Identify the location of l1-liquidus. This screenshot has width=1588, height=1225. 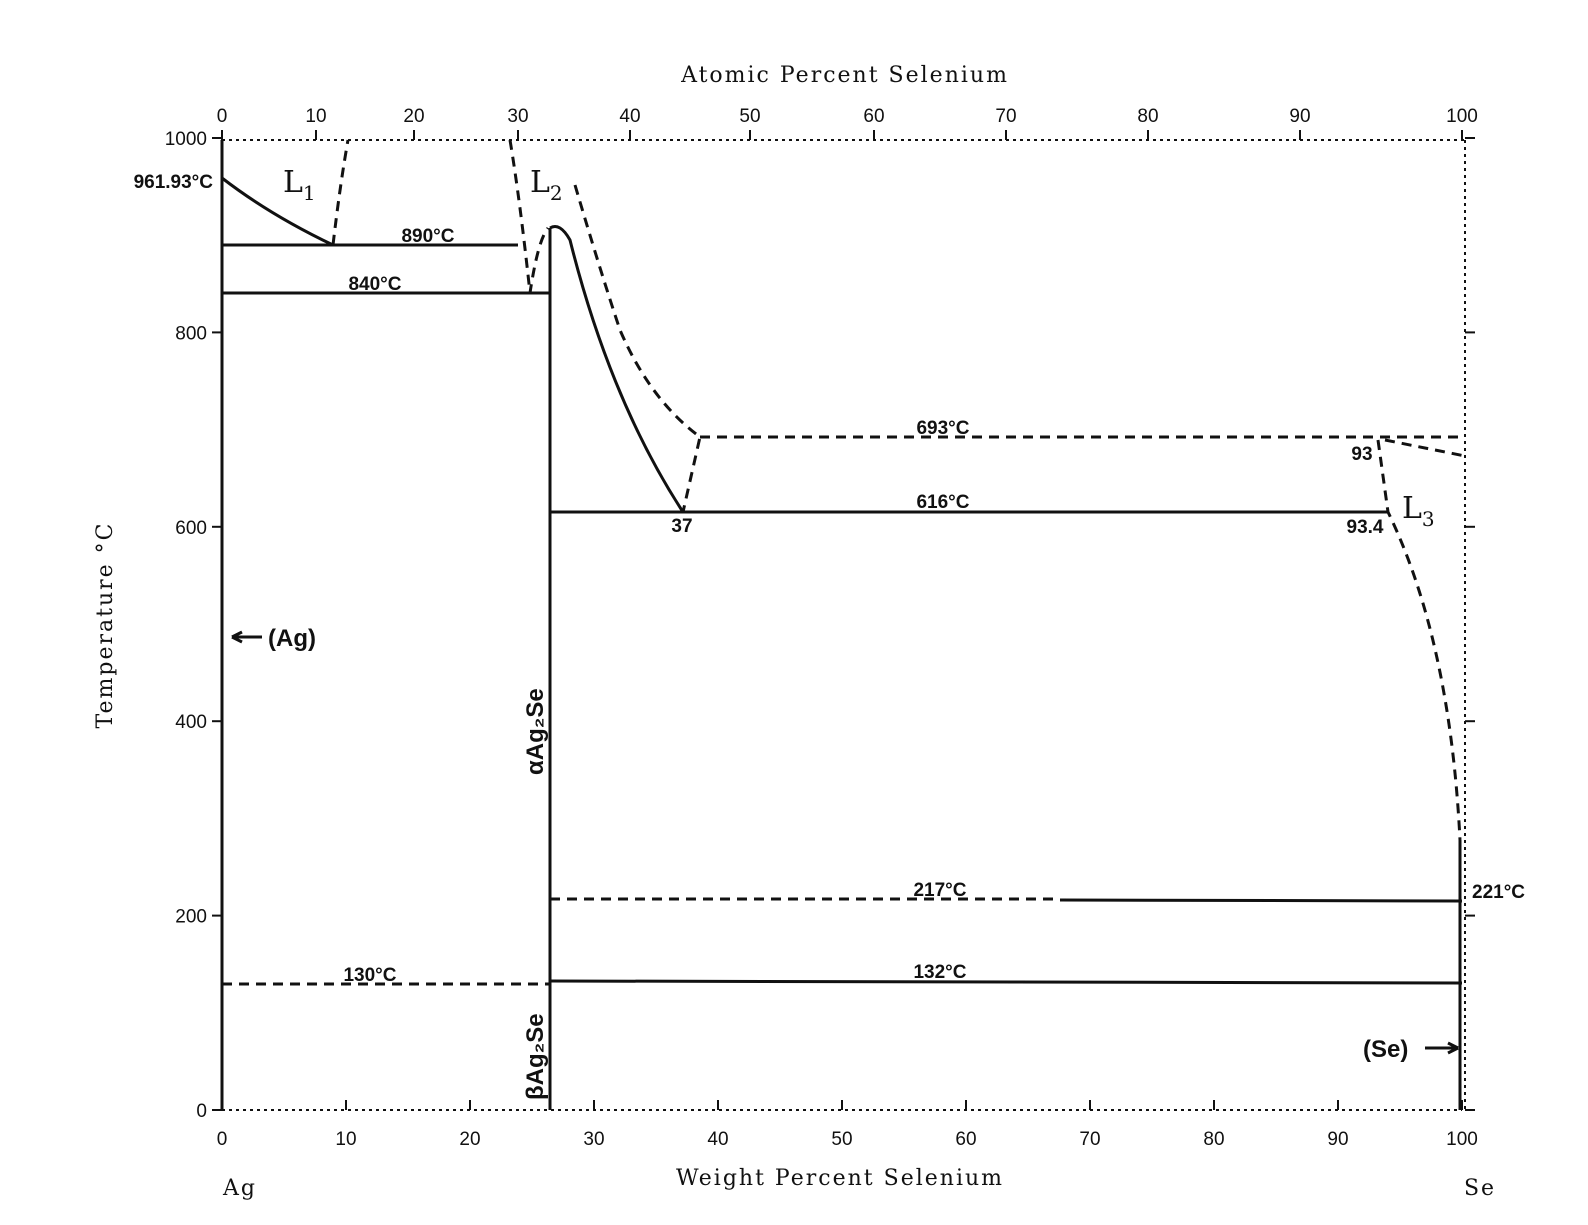
(277, 211).